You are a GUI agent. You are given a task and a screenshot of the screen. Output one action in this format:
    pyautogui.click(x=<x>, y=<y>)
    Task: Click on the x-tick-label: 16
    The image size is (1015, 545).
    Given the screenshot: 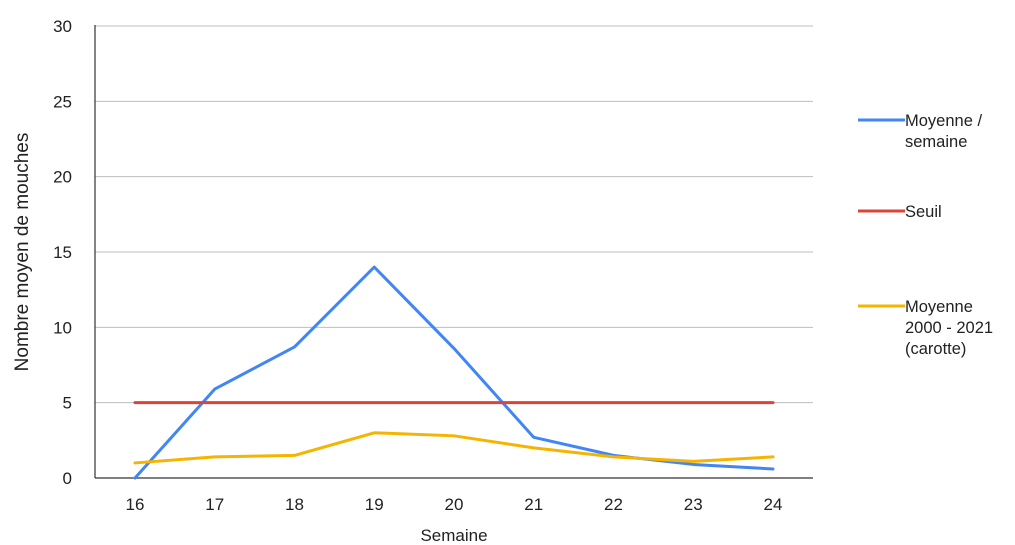 What is the action you would take?
    pyautogui.click(x=135, y=504)
    